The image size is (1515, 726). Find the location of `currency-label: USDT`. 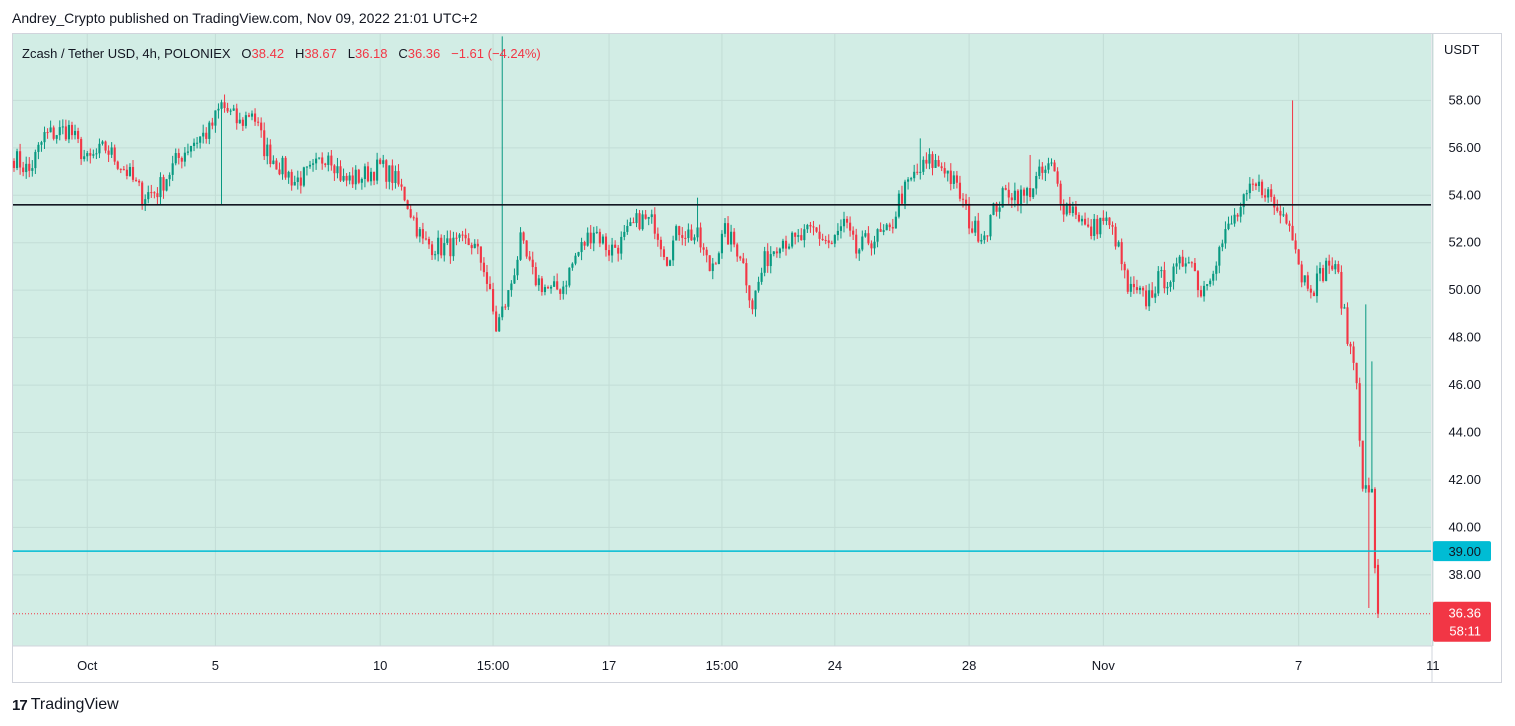

currency-label: USDT is located at coordinates (1462, 49).